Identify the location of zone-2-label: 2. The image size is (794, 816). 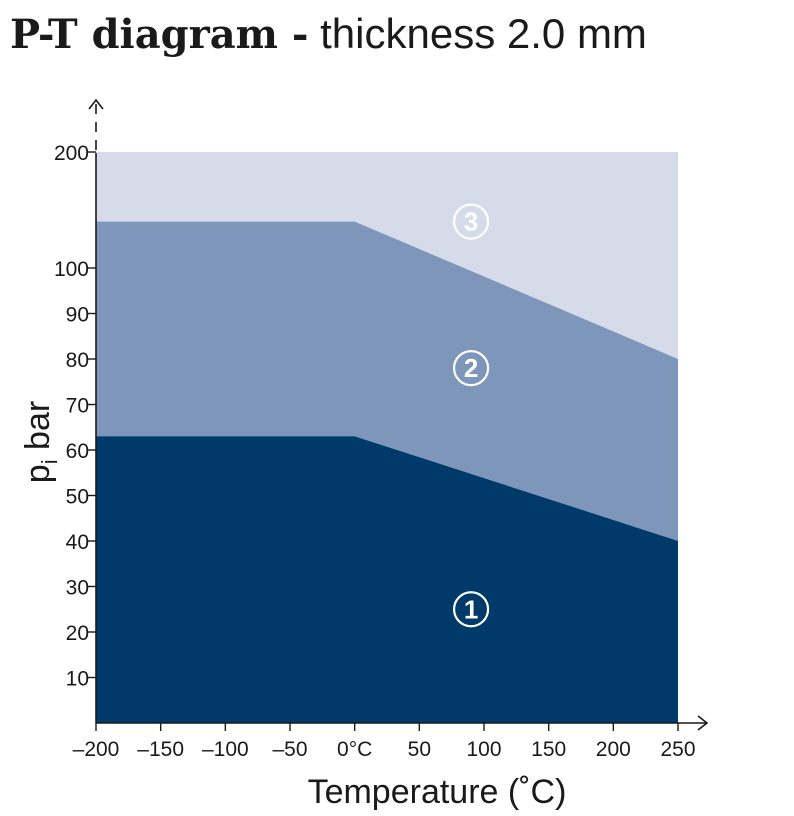
(471, 368).